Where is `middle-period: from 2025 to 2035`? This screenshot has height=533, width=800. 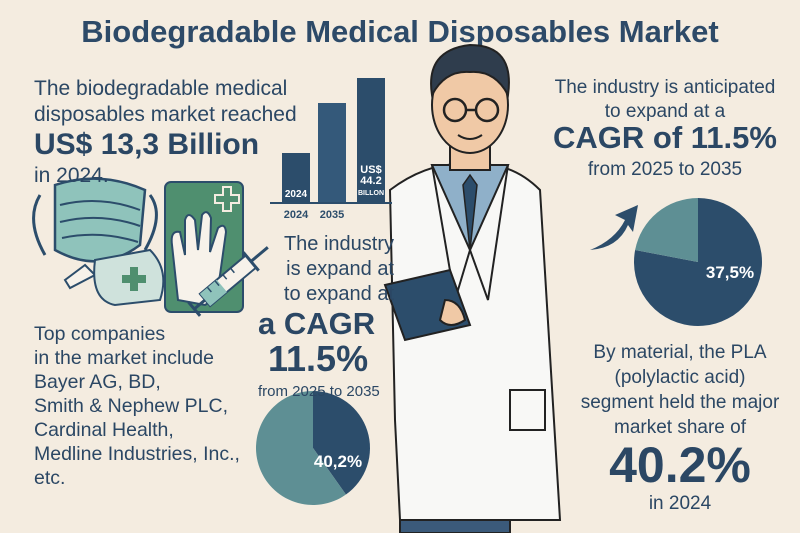 middle-period: from 2025 to 2035 is located at coordinates (319, 391).